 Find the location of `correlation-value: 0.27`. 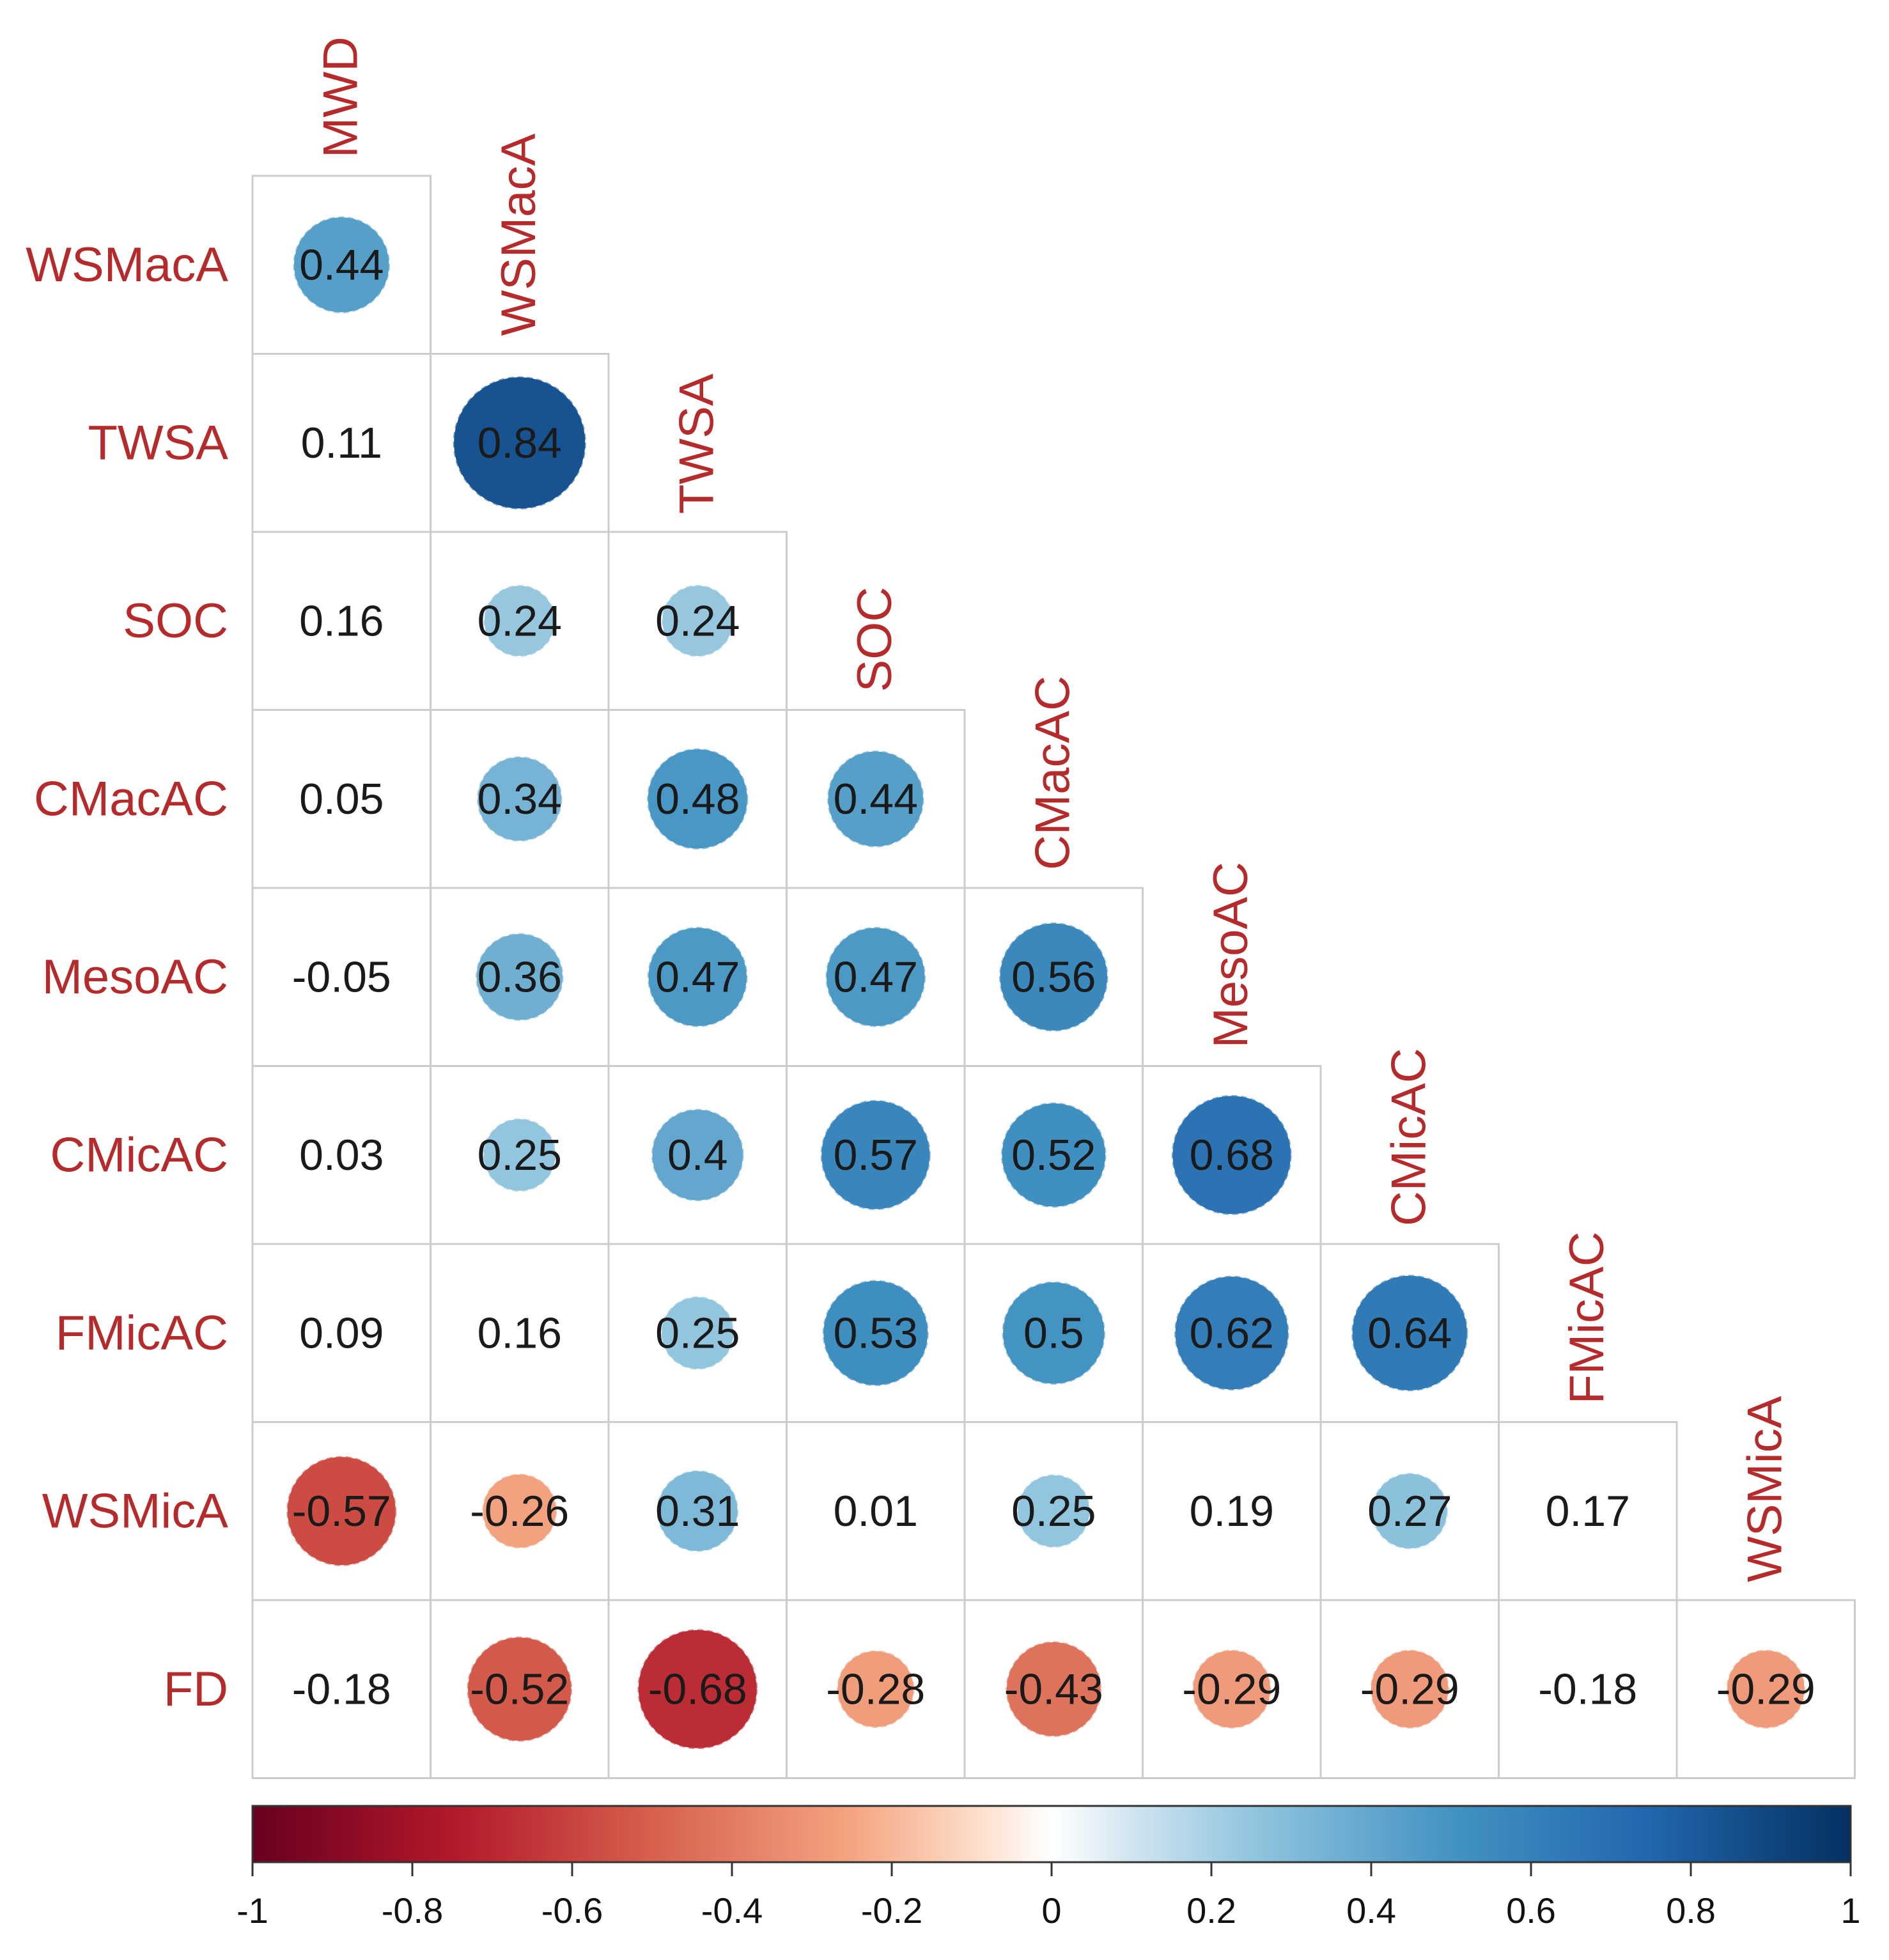

correlation-value: 0.27 is located at coordinates (1409, 1511).